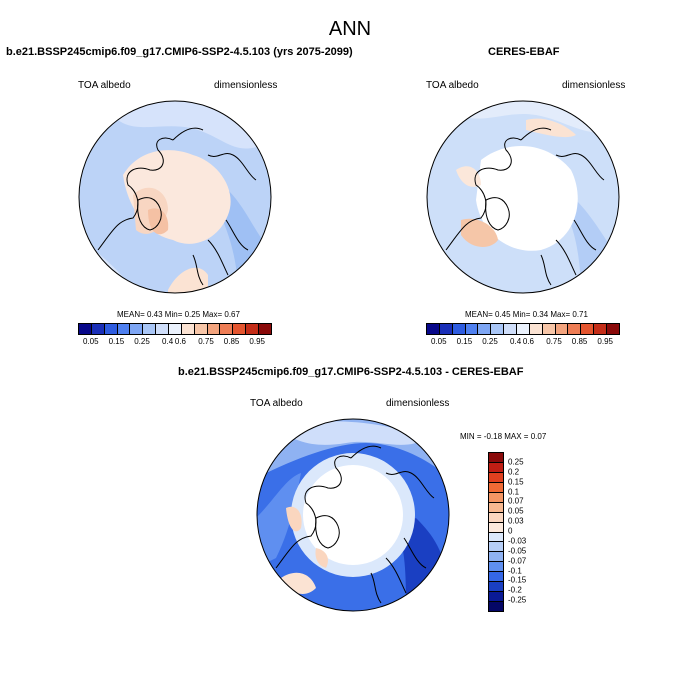 This screenshot has width=700, height=700. What do you see at coordinates (142, 341) in the screenshot?
I see `panel1-colorbar-tick-label: 0.25` at bounding box center [142, 341].